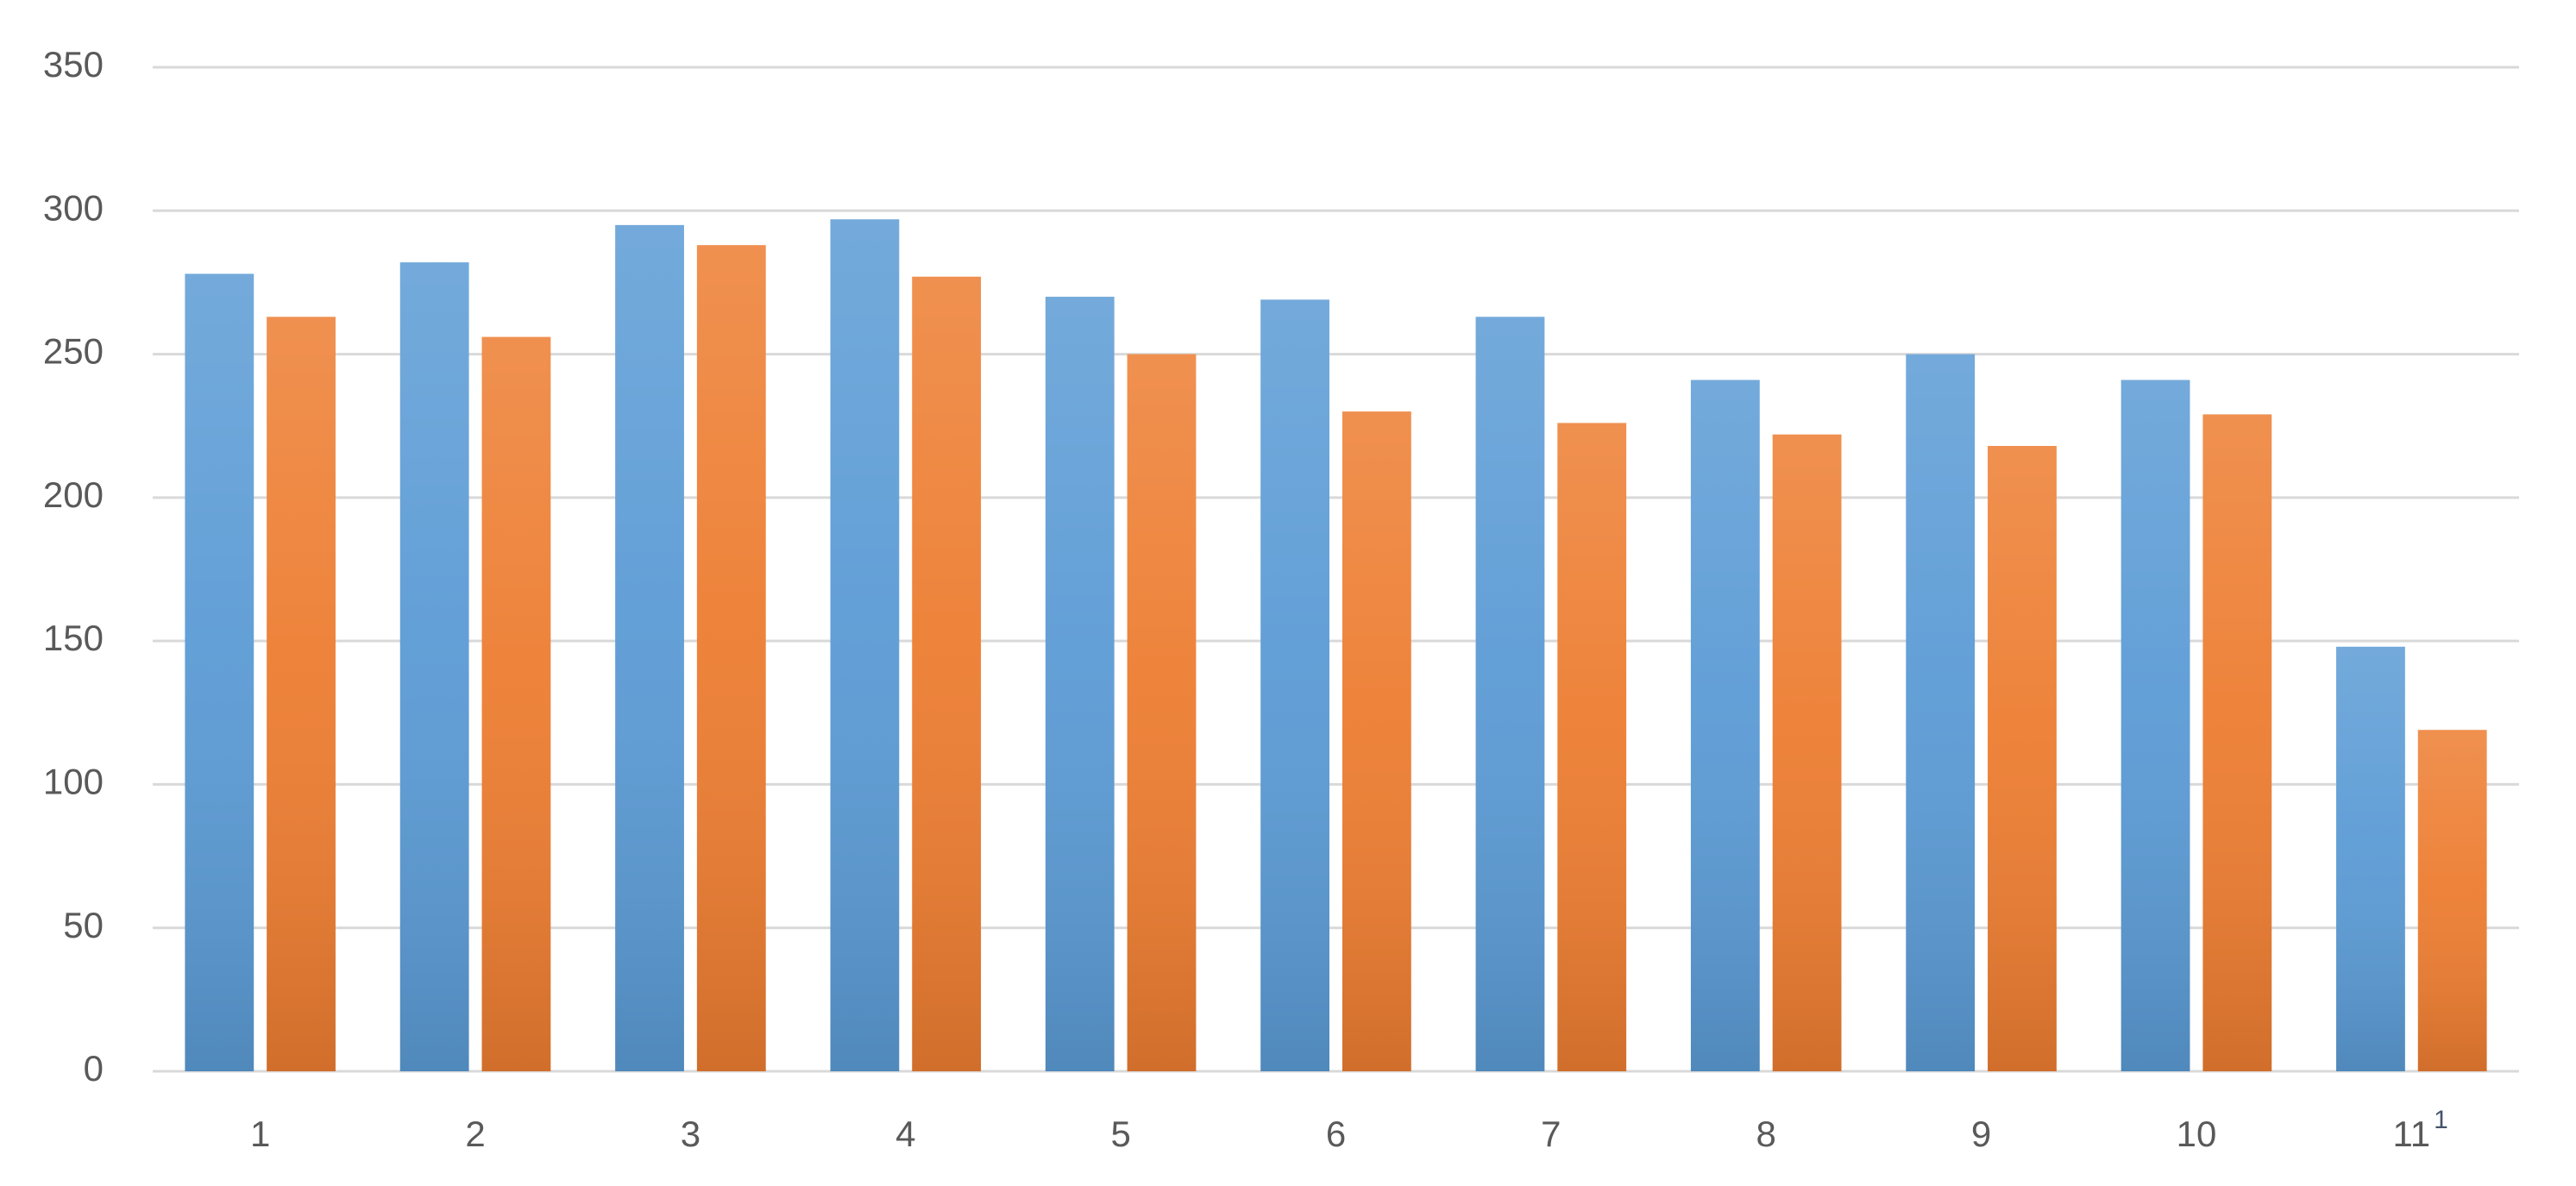 This screenshot has height=1186, width=2576. Describe the element at coordinates (73, 64) in the screenshot. I see `y-tick-label: 350` at that location.